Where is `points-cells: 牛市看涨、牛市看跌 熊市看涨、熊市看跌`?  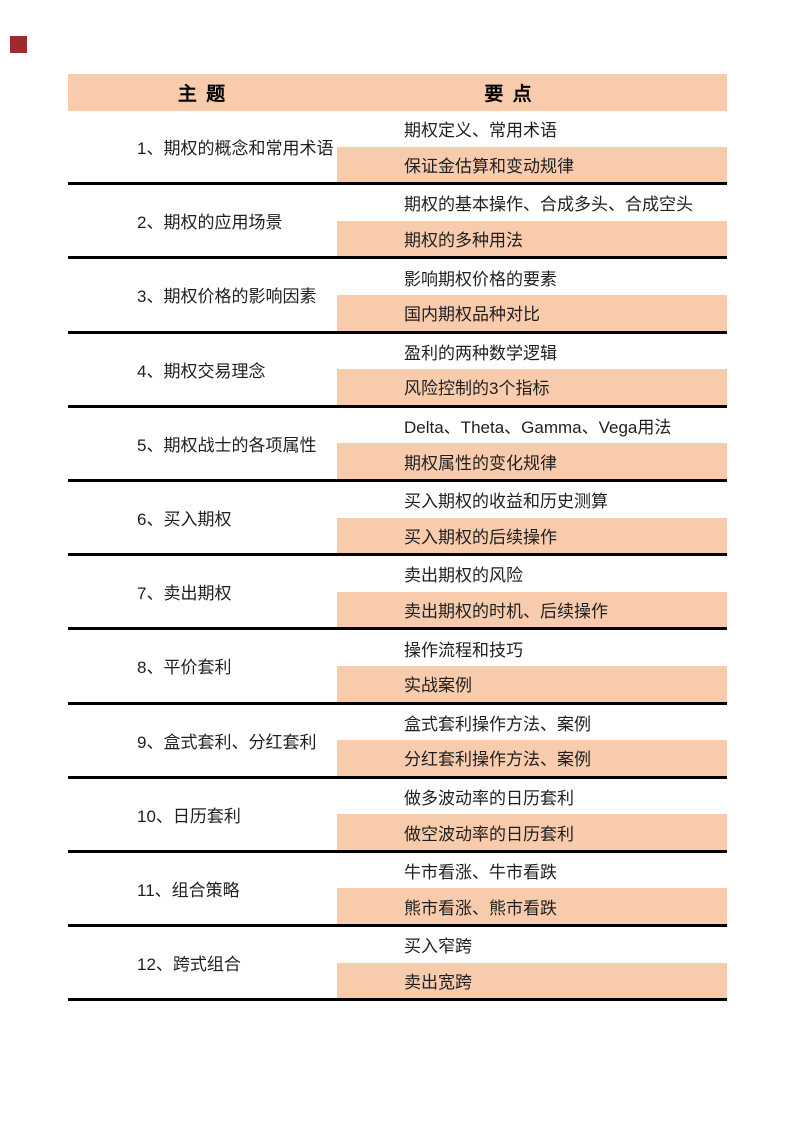 points-cells: 牛市看涨、牛市看跌 熊市看涨、熊市看跌 is located at coordinates (532, 889).